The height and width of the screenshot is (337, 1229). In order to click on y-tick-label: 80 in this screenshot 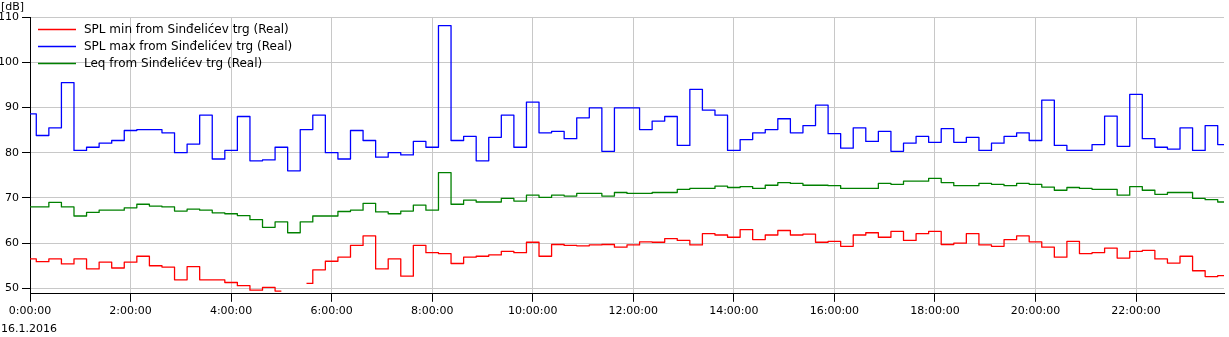, I will do `click(12, 152)`.